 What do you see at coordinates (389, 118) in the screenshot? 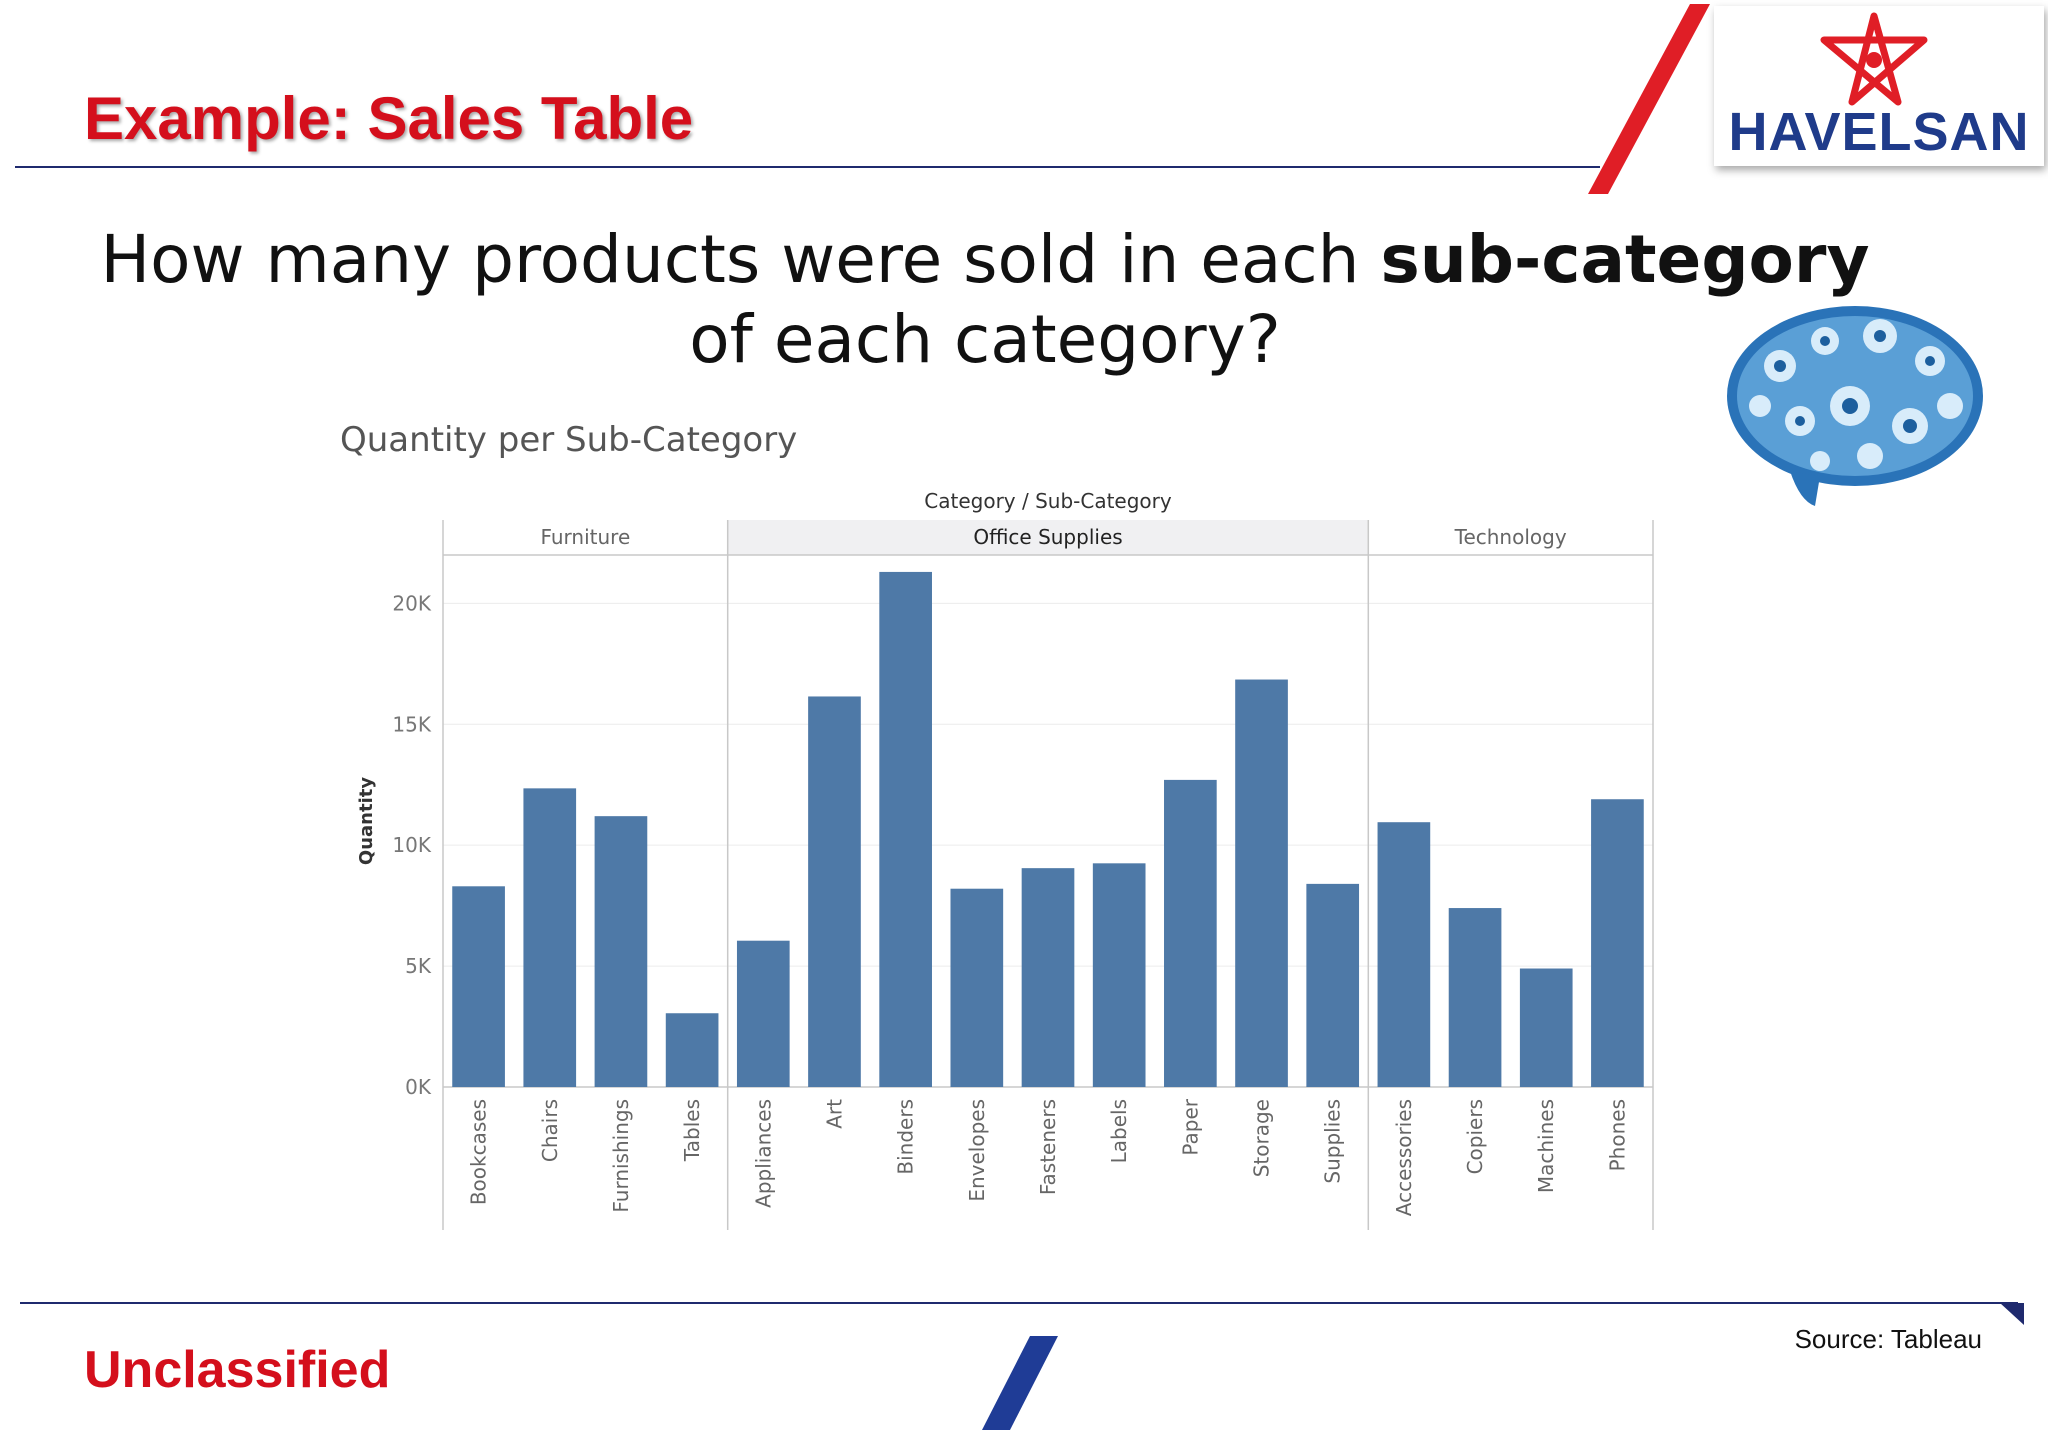
I see `slide-title: Example: Sales Table` at bounding box center [389, 118].